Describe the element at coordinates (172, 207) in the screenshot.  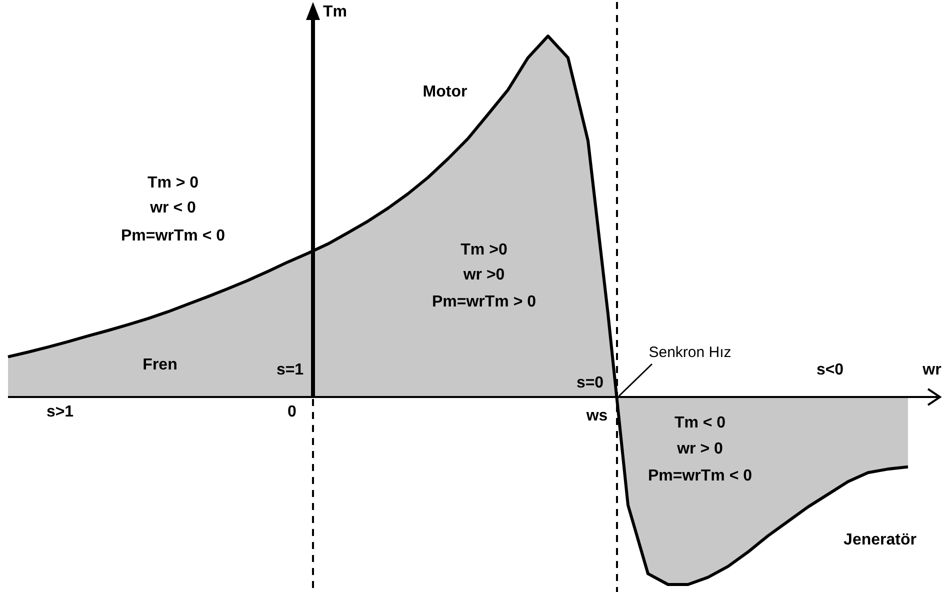
I see `annotation: wr < 0` at that location.